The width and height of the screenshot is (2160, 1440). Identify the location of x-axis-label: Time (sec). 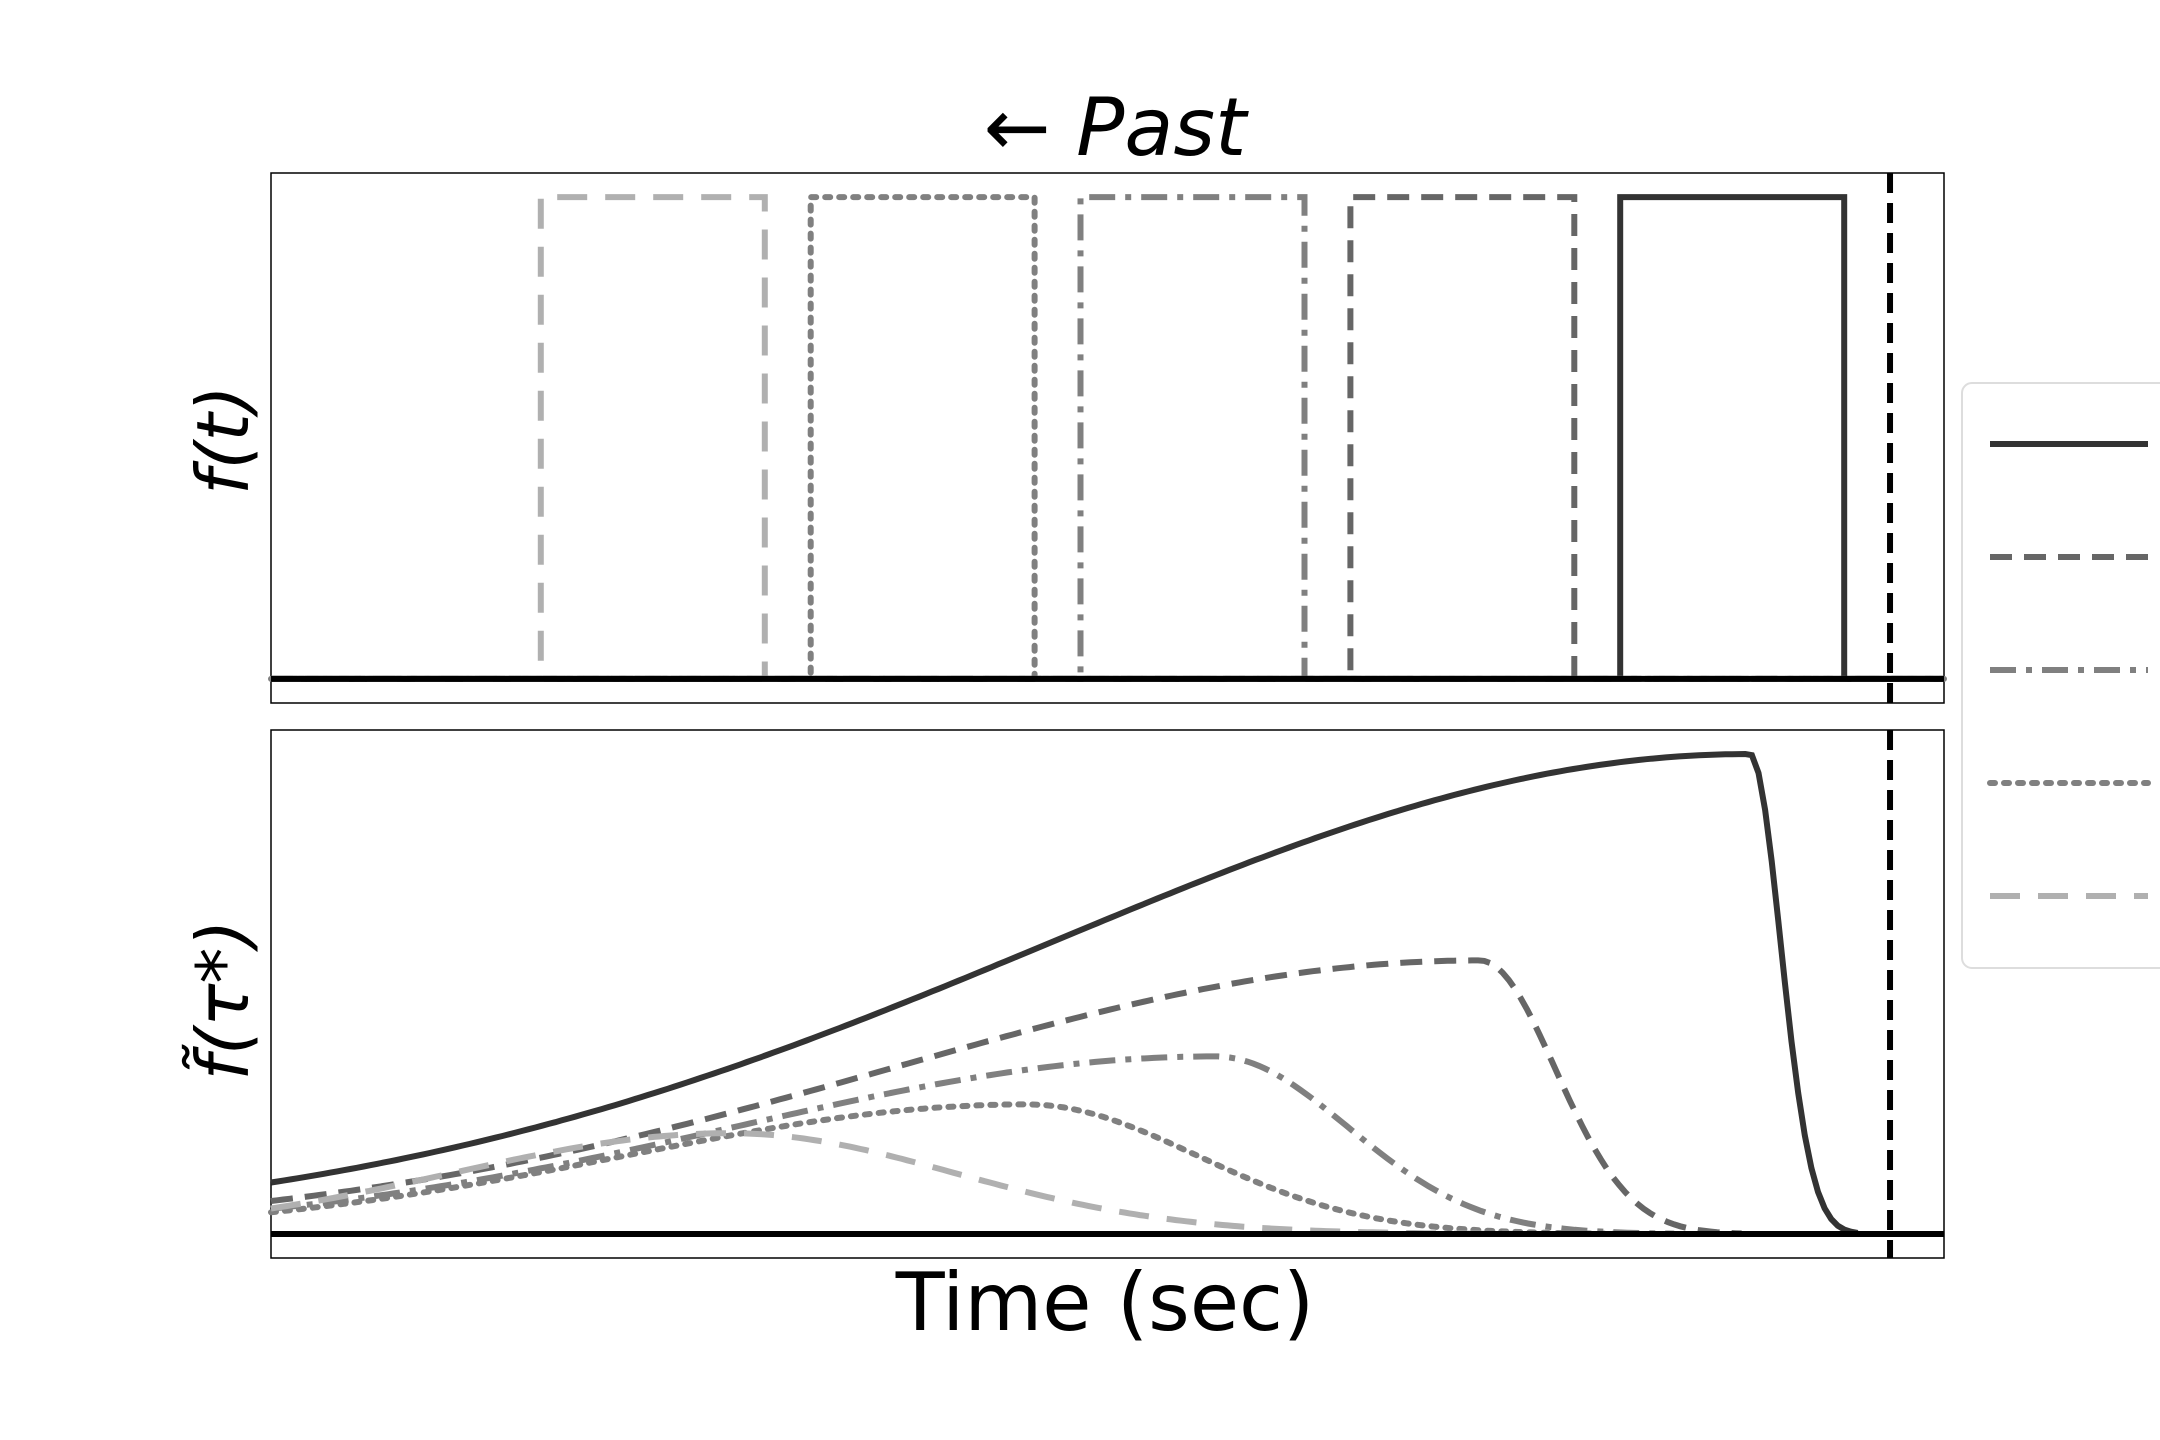
(1105, 1302).